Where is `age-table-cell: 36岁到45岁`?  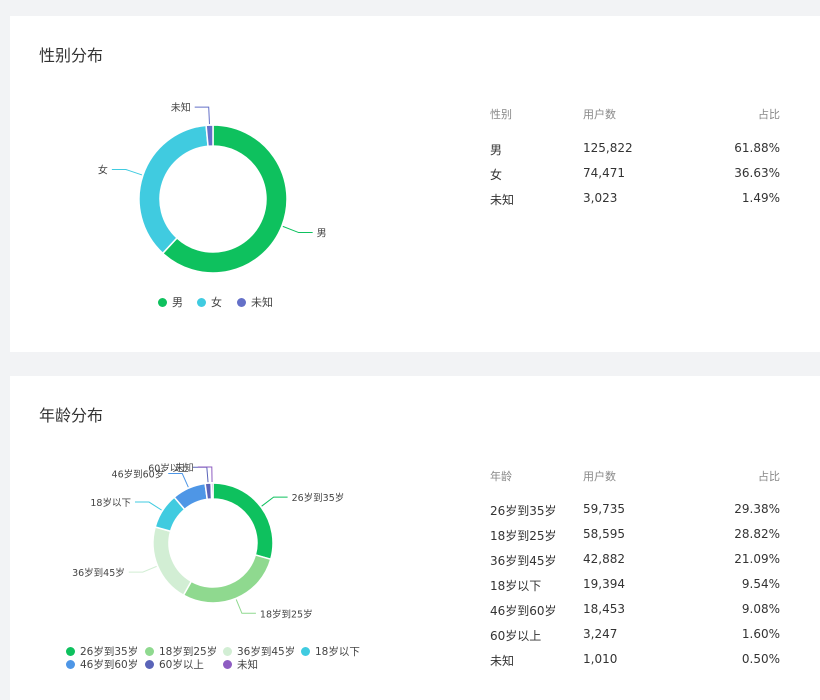
age-table-cell: 36岁到45岁 is located at coordinates (523, 561).